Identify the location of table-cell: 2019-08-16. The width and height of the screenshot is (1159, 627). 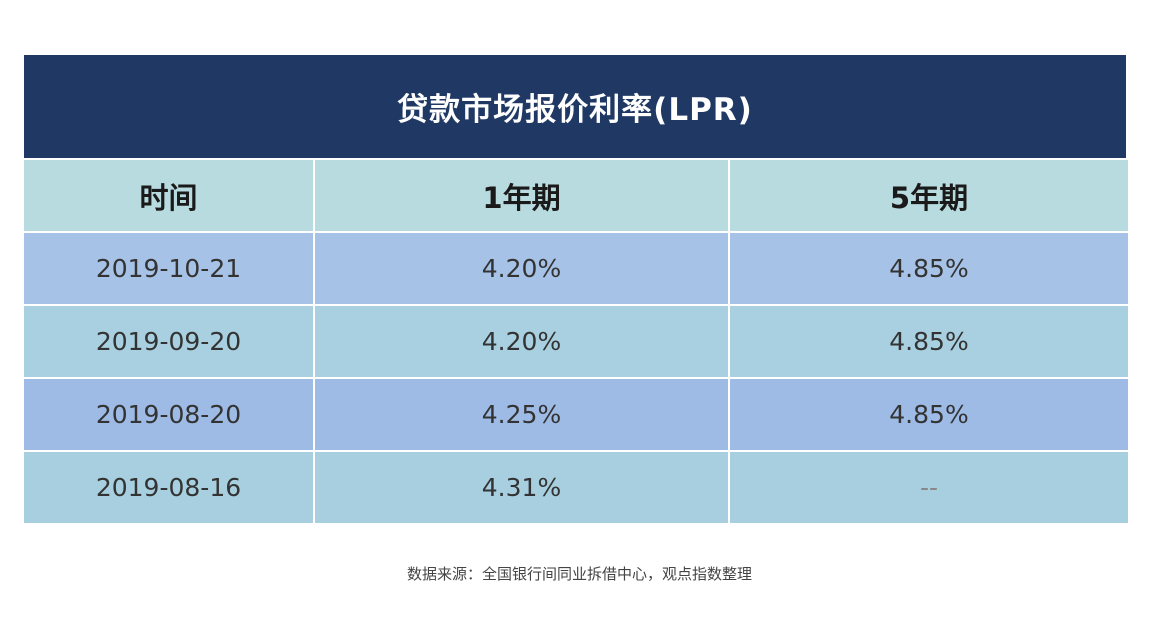
(168, 487).